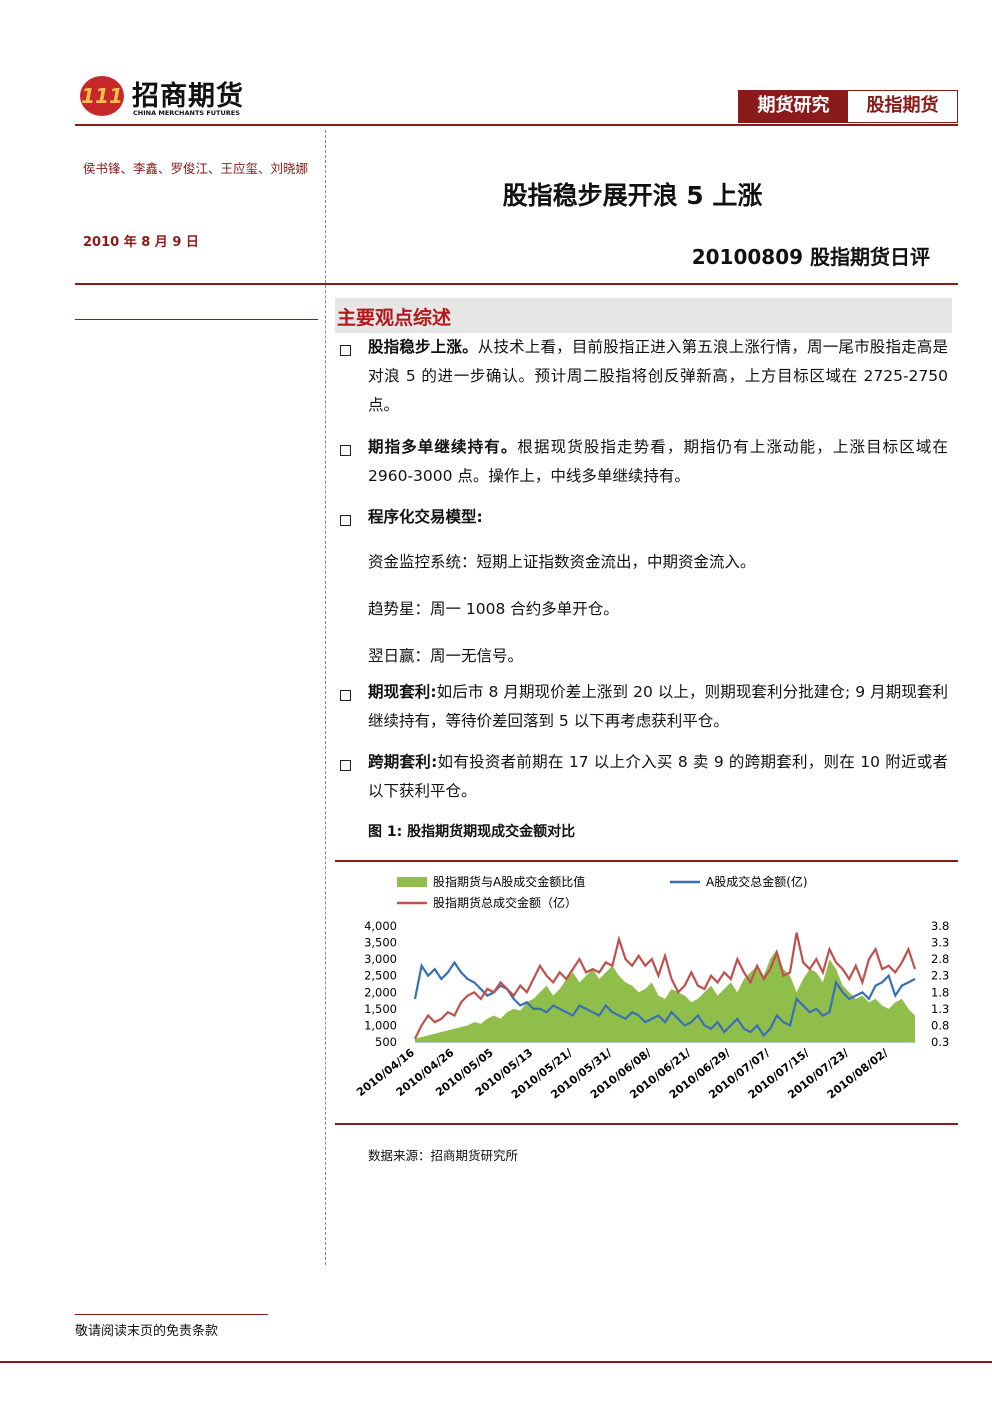  Describe the element at coordinates (412, 882) in the screenshot. I see `legend-swatch` at that location.